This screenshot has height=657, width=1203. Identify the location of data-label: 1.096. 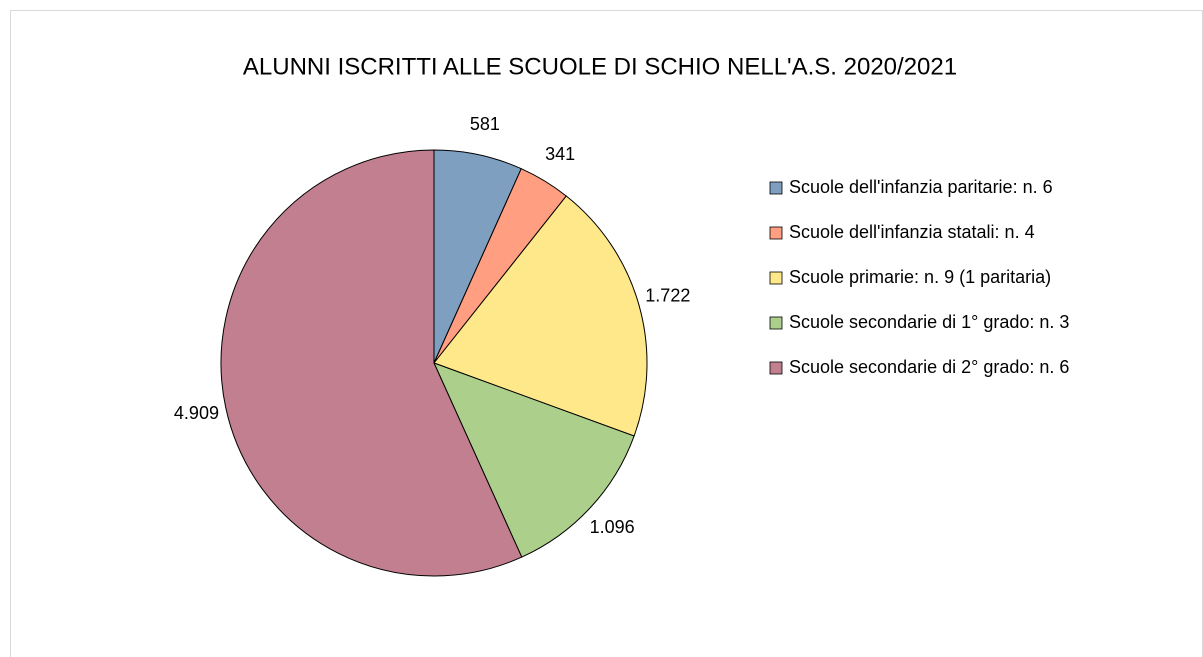
(612, 527).